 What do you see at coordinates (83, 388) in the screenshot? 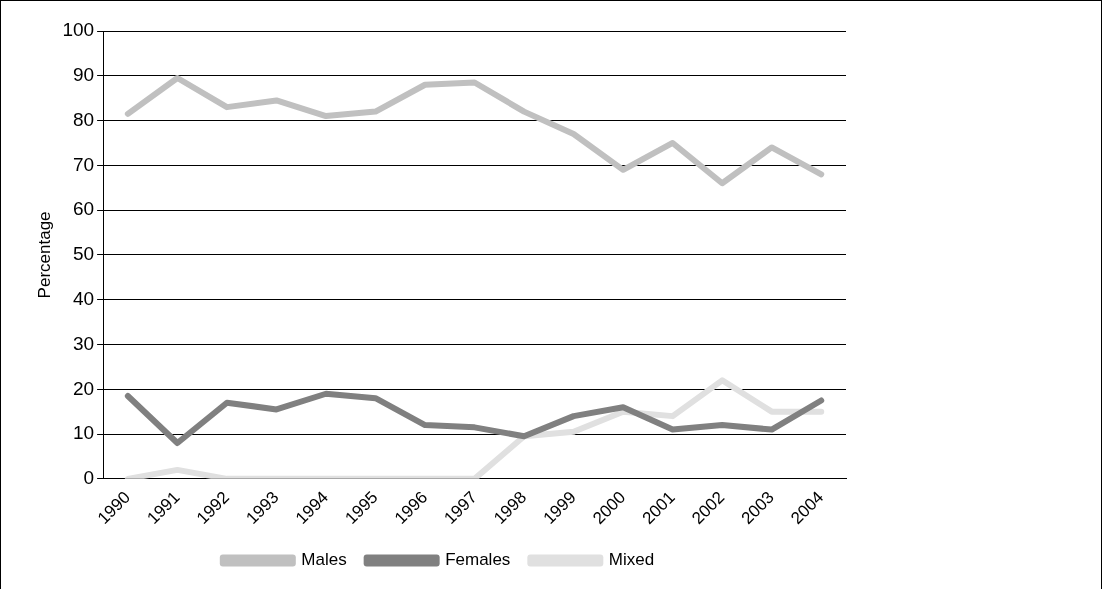
I see `y-tick-label: 20` at bounding box center [83, 388].